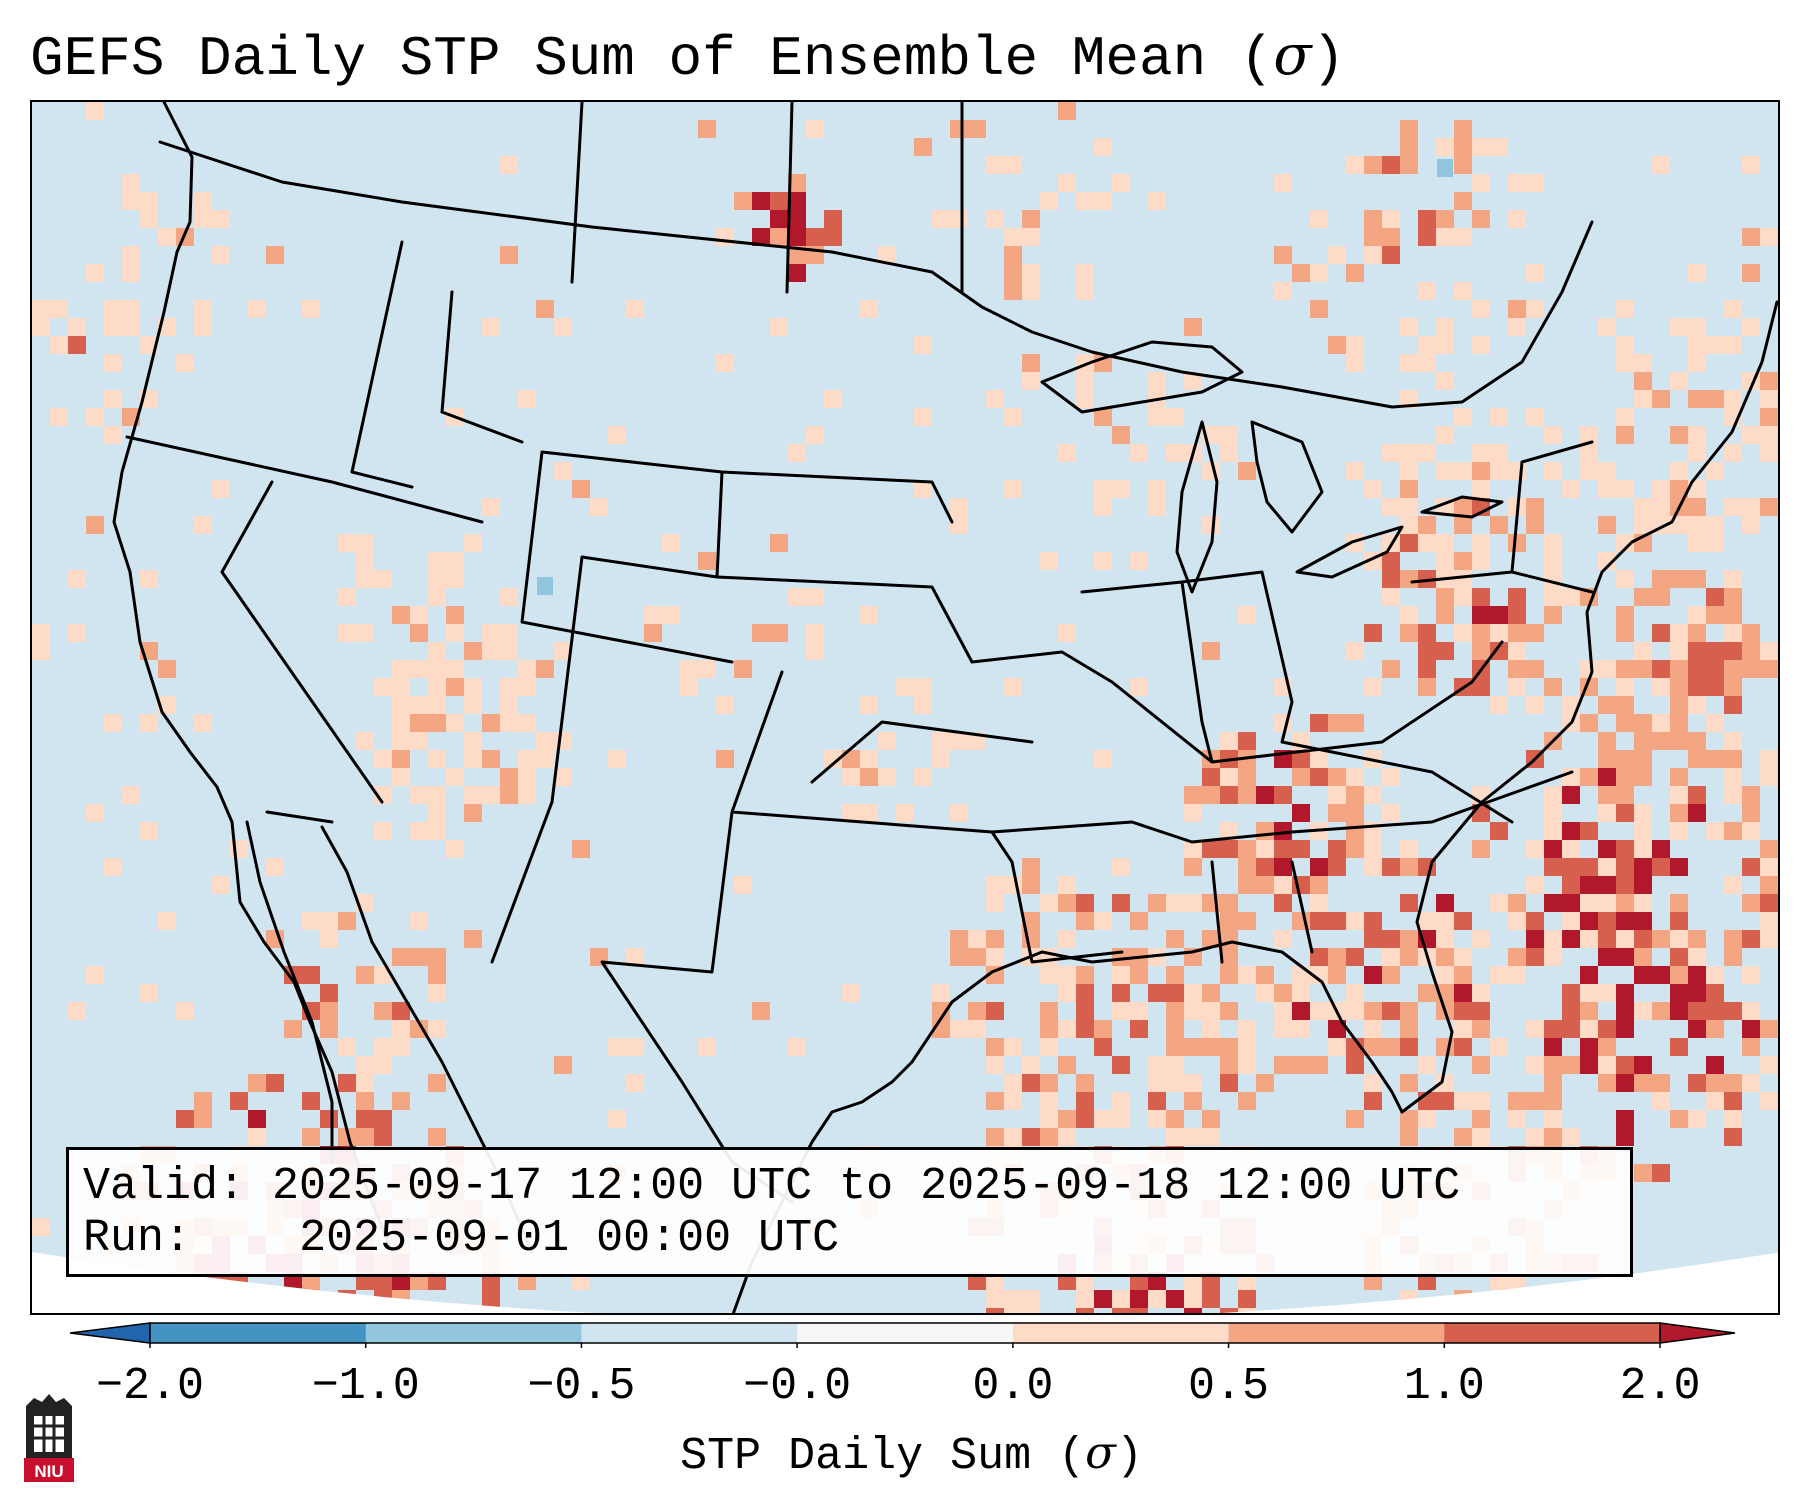  What do you see at coordinates (253, 678) in the screenshot?
I see `pacific-coastline` at bounding box center [253, 678].